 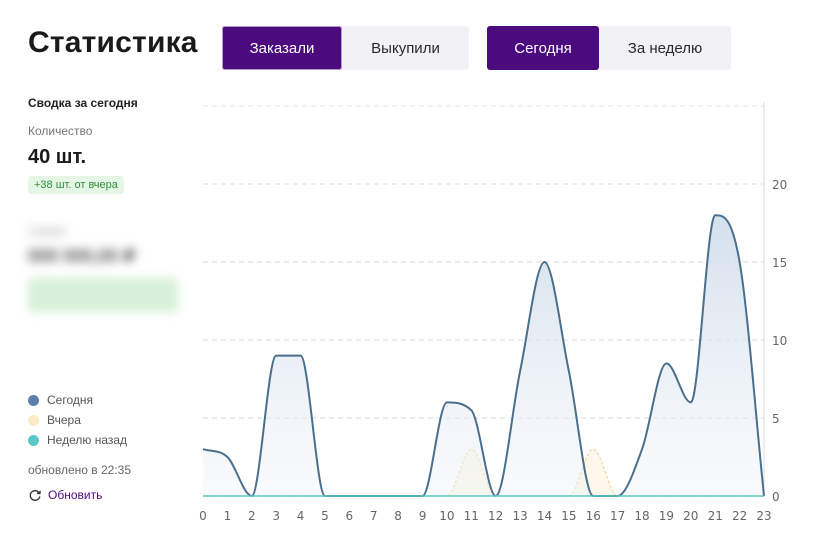 I want to click on blurred-value: 000 000,00 ₽, so click(x=82, y=256).